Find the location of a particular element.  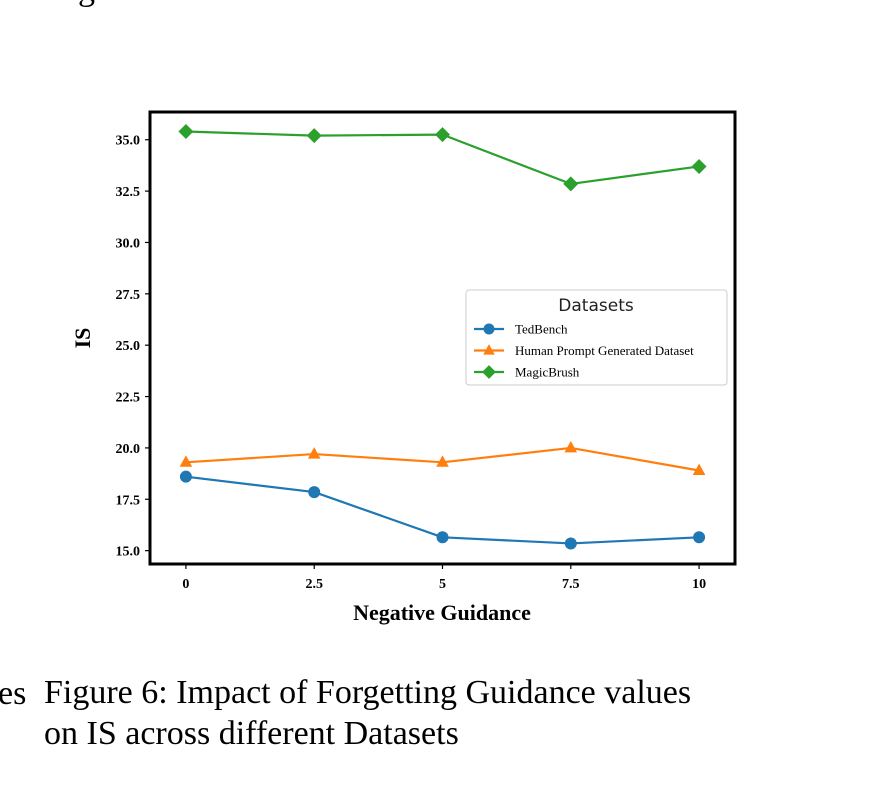

legend-marker-magicbrush is located at coordinates (489, 372).